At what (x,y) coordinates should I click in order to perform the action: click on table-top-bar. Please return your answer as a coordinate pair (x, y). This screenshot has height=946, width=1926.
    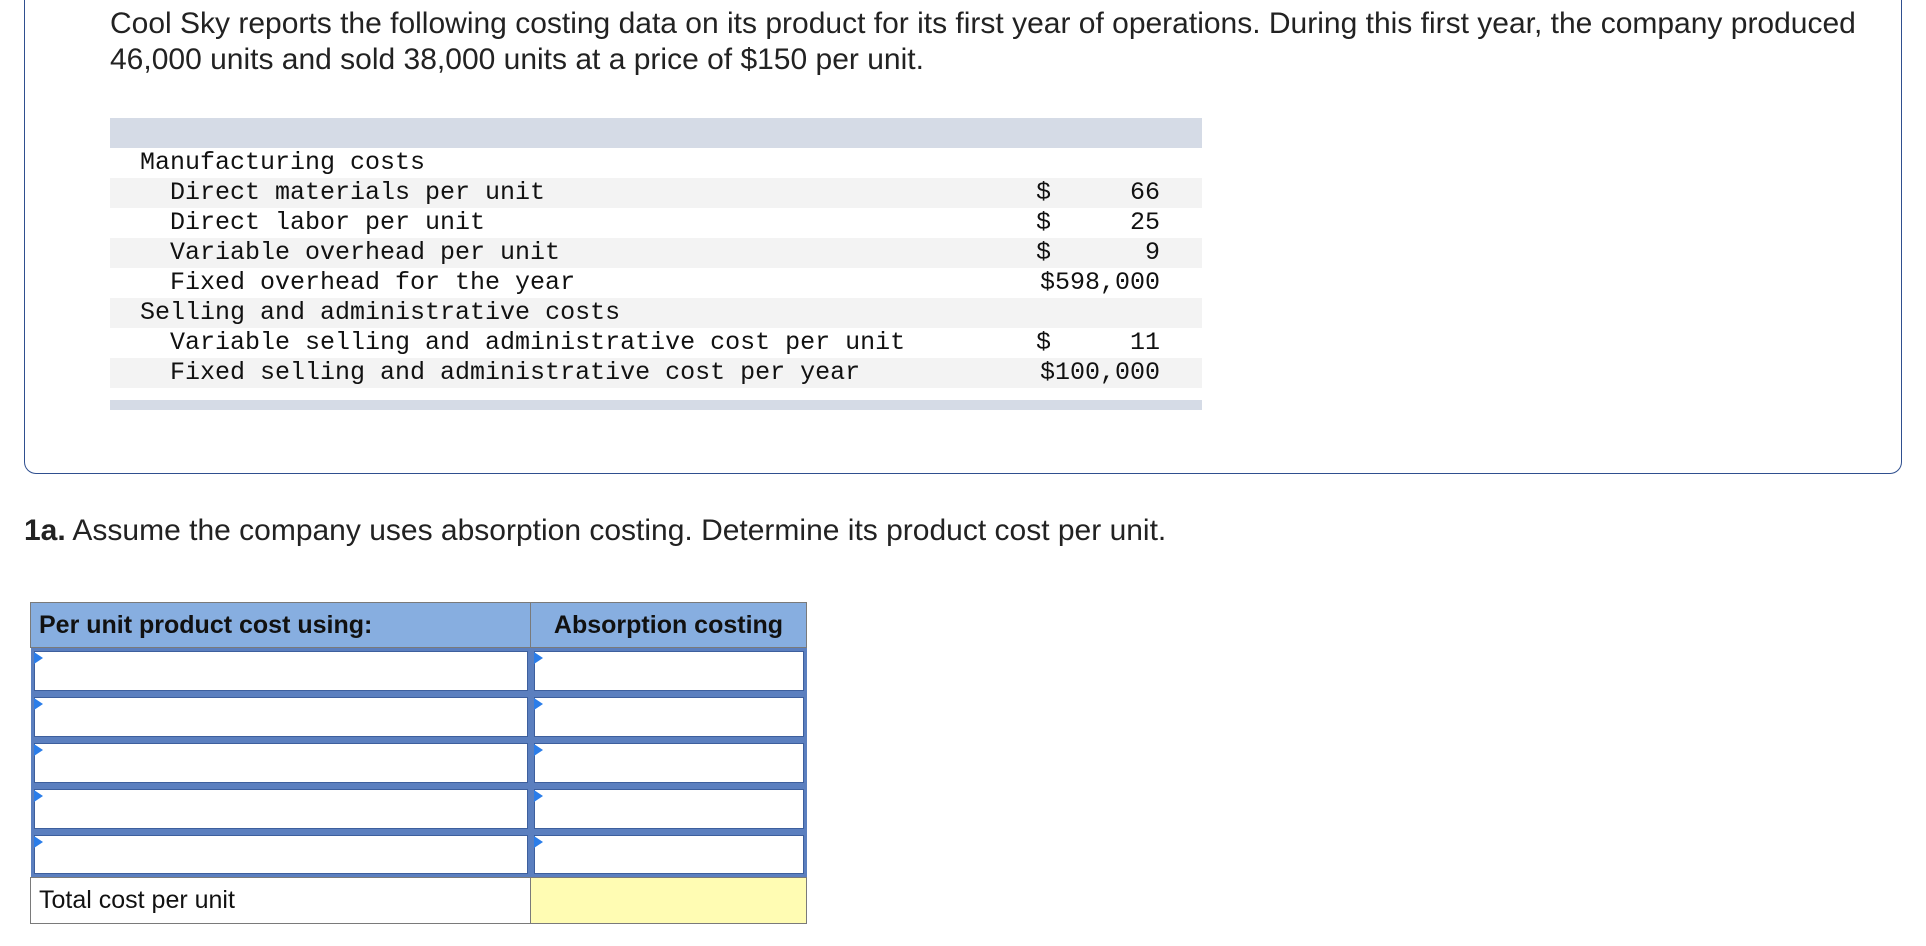
    Looking at the image, I should click on (656, 133).